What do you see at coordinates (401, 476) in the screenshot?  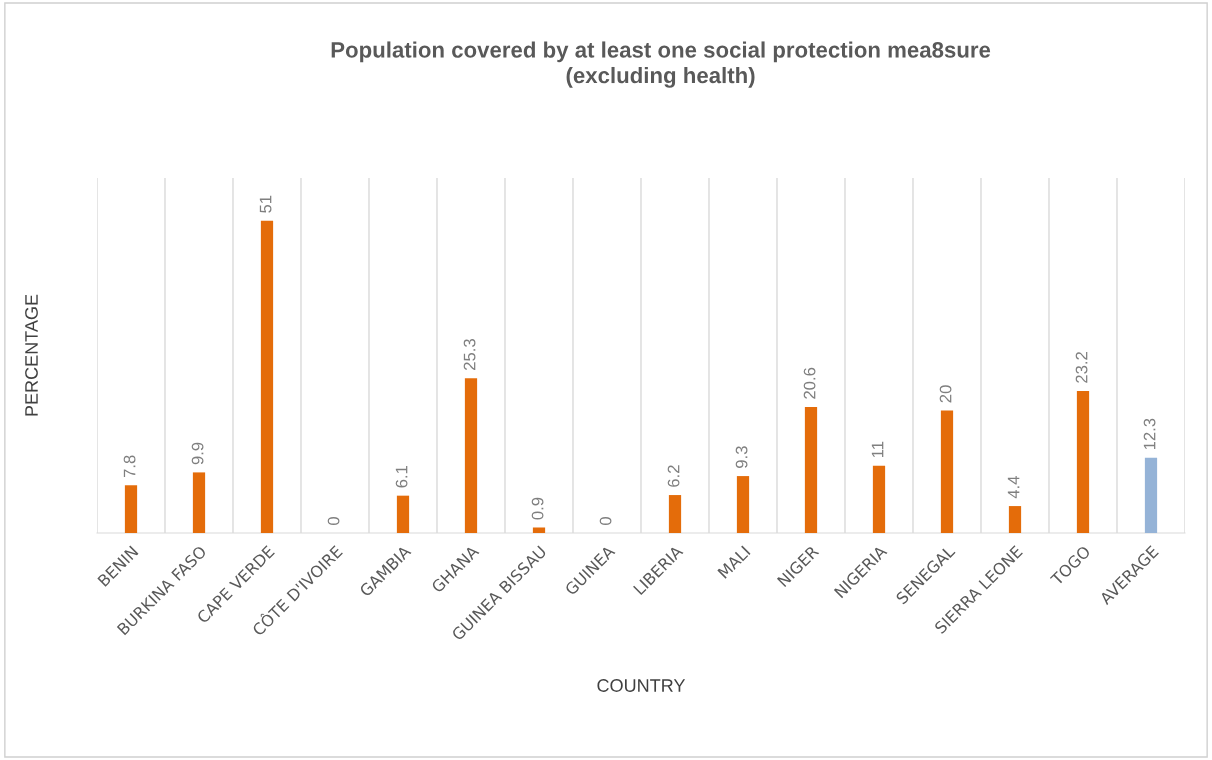 I see `data-label: 6.1` at bounding box center [401, 476].